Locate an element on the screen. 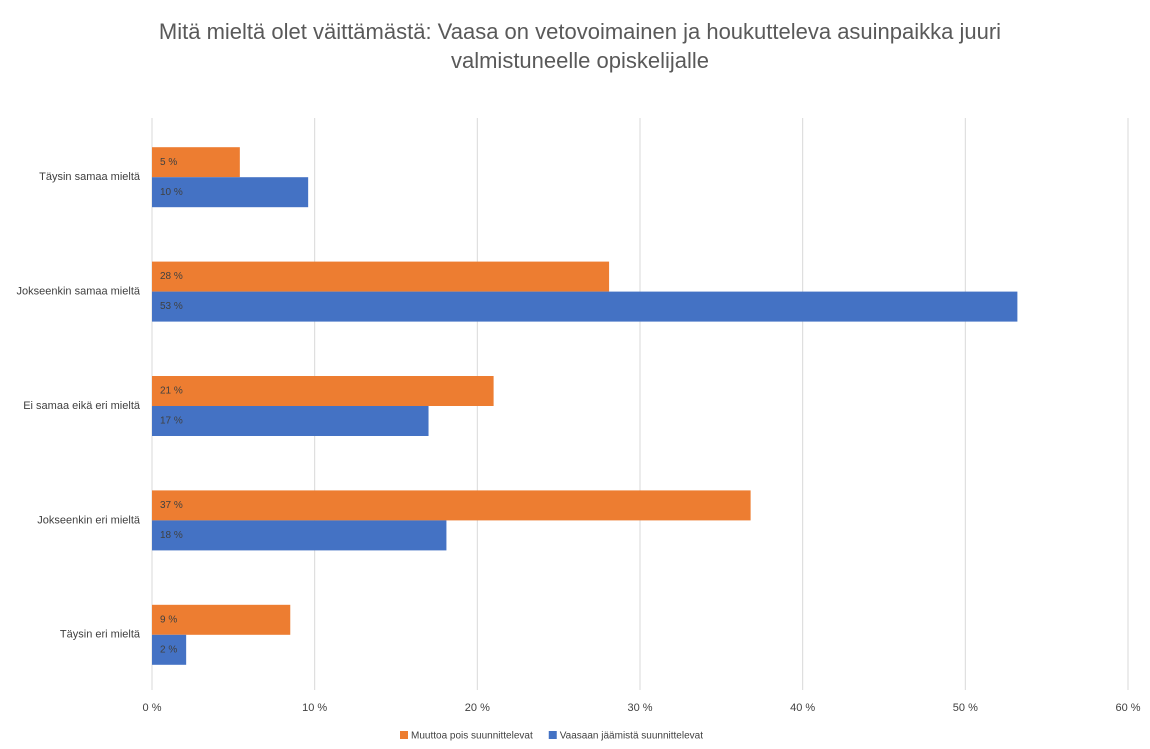 This screenshot has width=1150, height=749. y-tick-label: Ei samaa eikä eri mieltä is located at coordinates (82, 406).